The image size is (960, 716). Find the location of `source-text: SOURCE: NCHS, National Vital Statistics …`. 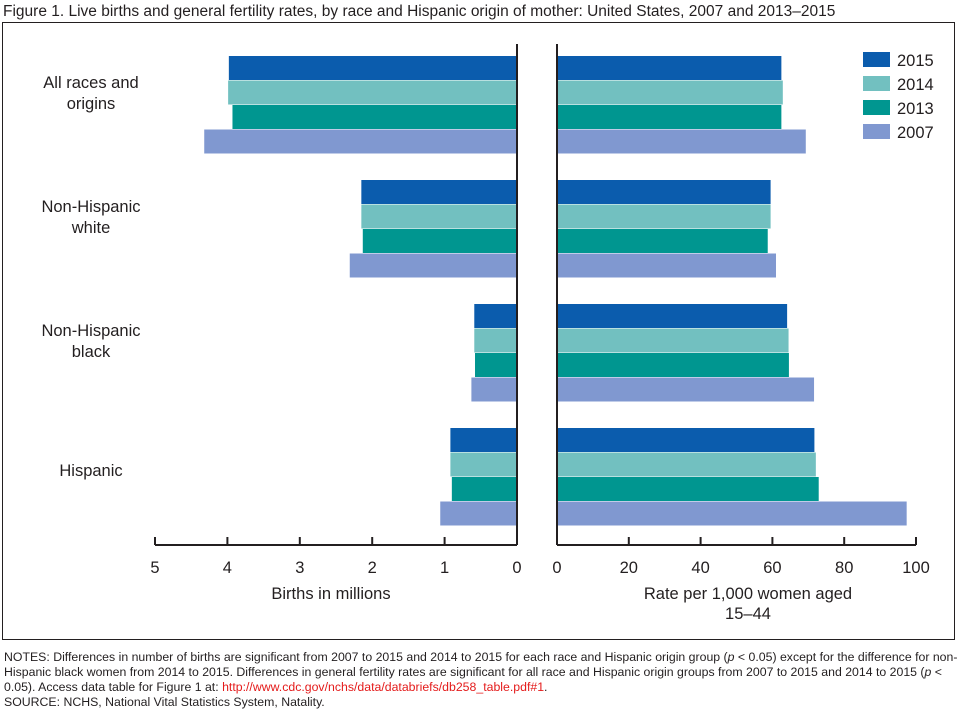

source-text: SOURCE: NCHS, National Vital Statistics … is located at coordinates (164, 702).